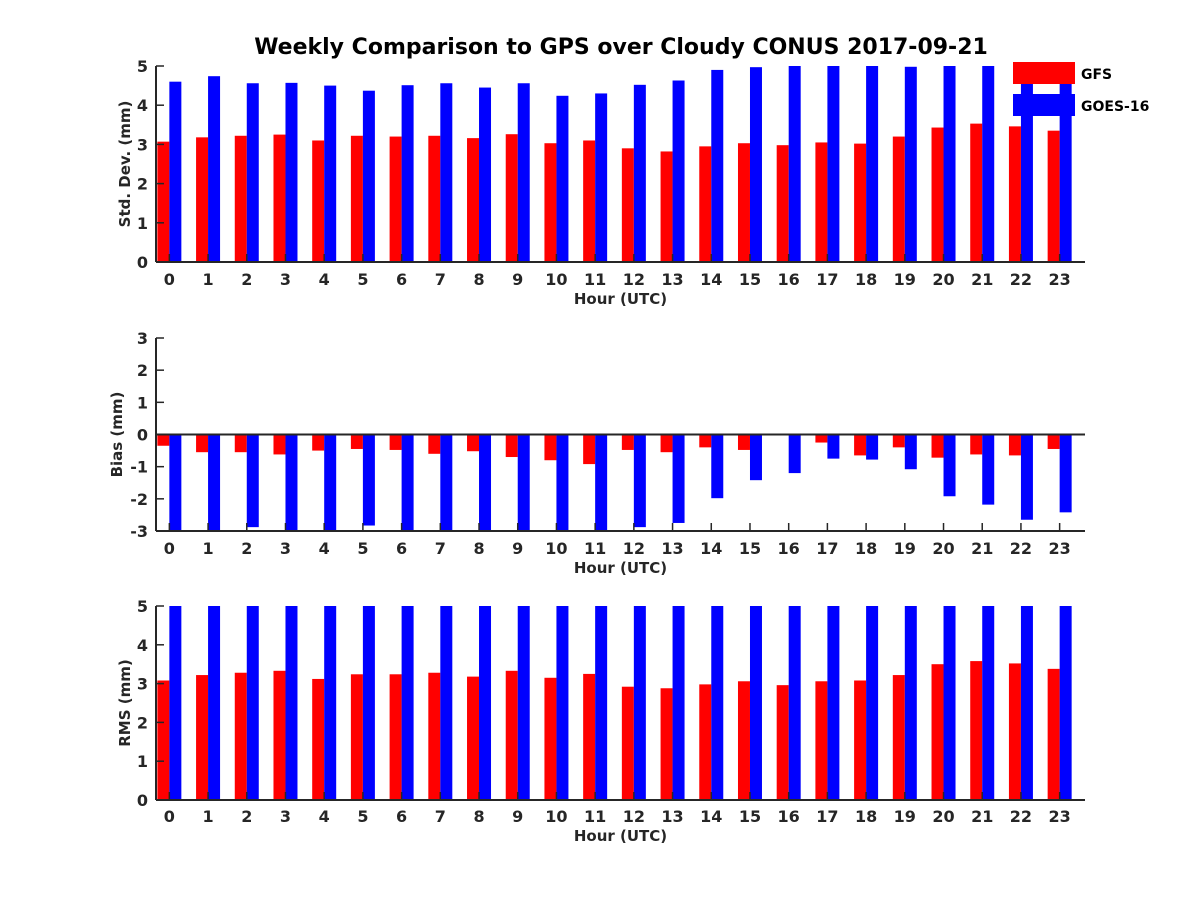 The width and height of the screenshot is (1200, 900). Describe the element at coordinates (750, 816) in the screenshot. I see `x-tick-label: 15` at that location.